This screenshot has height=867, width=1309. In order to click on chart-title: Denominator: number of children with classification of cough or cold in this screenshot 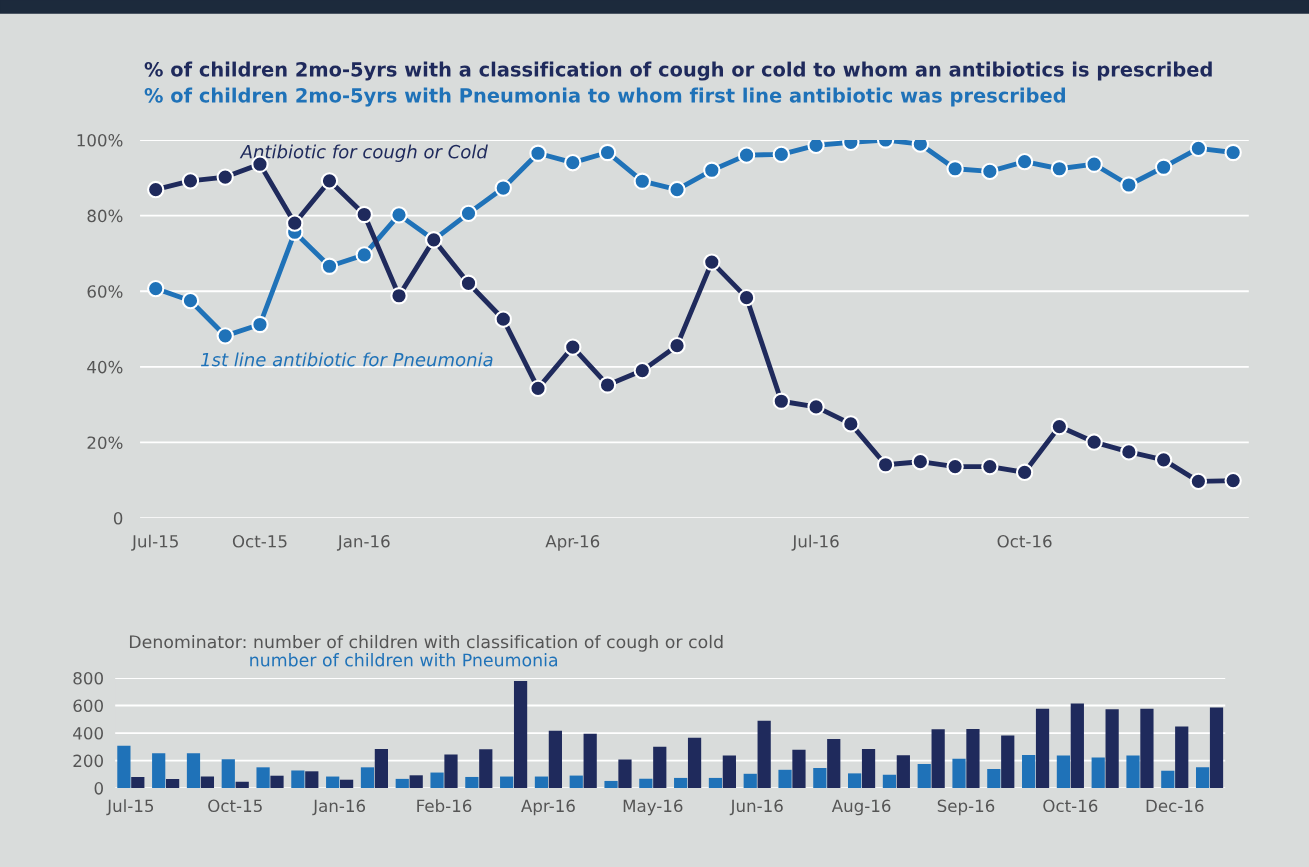, I will do `click(426, 643)`.